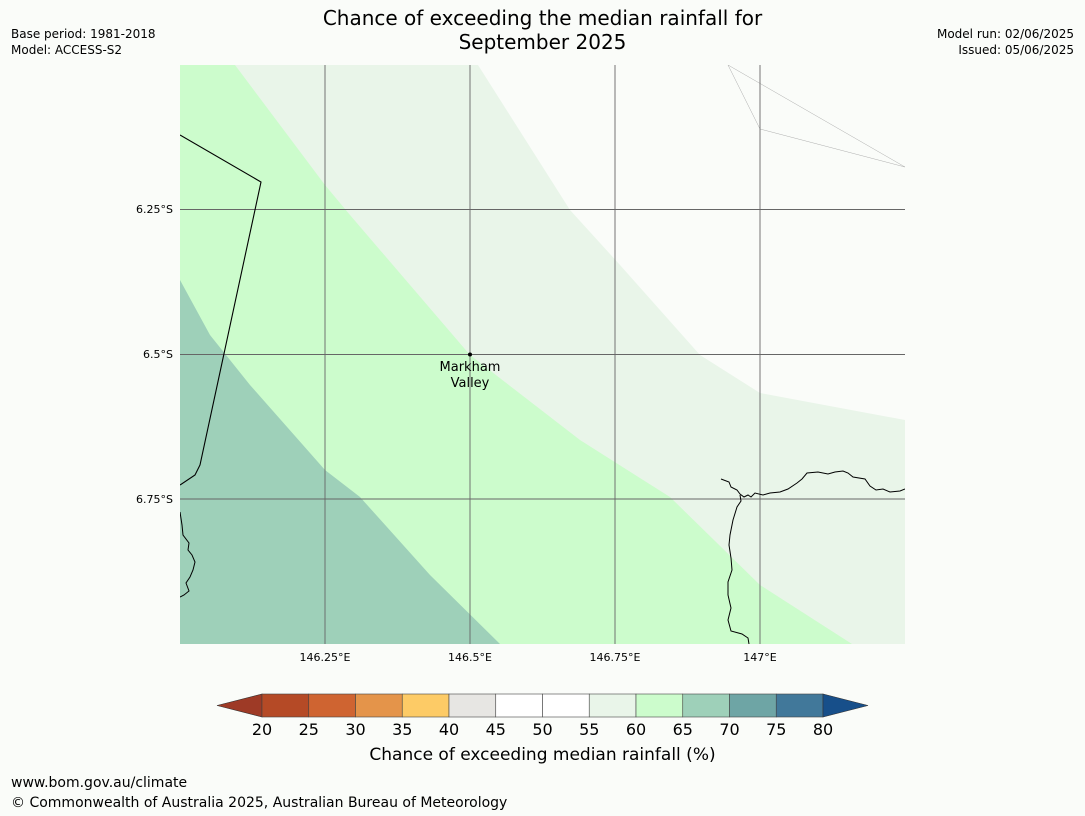 The width and height of the screenshot is (1085, 816). What do you see at coordinates (470, 367) in the screenshot?
I see `place-label-line-1: Markham` at bounding box center [470, 367].